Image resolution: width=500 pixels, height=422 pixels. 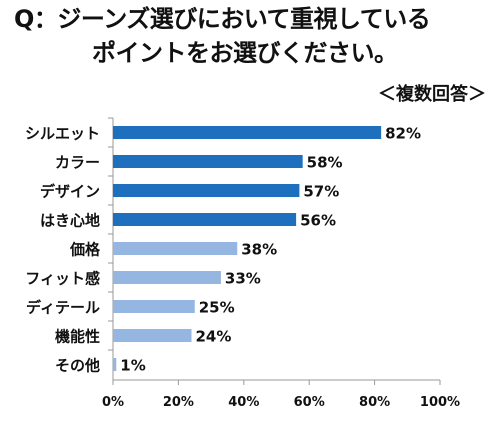 I want to click on value-label: 56%, so click(x=318, y=221).